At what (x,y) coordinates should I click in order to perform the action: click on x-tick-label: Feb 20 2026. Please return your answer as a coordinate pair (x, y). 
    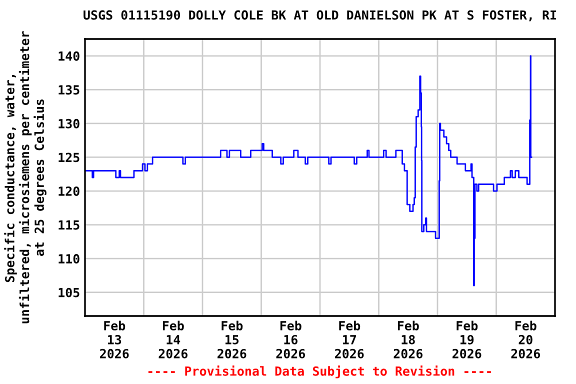
    Looking at the image, I should click on (525, 339).